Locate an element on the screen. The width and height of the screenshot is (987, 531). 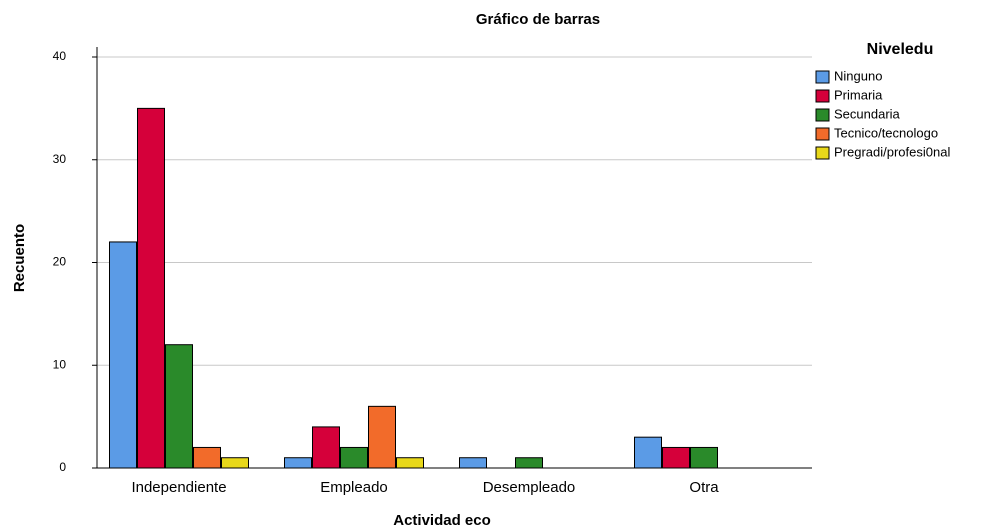
y-tick-label: 0 is located at coordinates (62, 467).